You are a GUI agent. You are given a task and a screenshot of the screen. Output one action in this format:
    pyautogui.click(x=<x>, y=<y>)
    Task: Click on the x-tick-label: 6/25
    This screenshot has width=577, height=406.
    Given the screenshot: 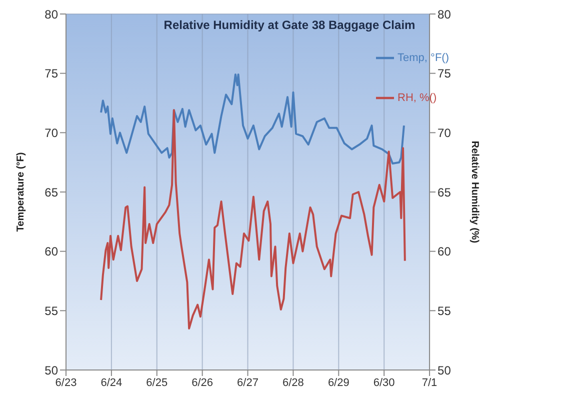 What is the action you would take?
    pyautogui.click(x=157, y=382)
    